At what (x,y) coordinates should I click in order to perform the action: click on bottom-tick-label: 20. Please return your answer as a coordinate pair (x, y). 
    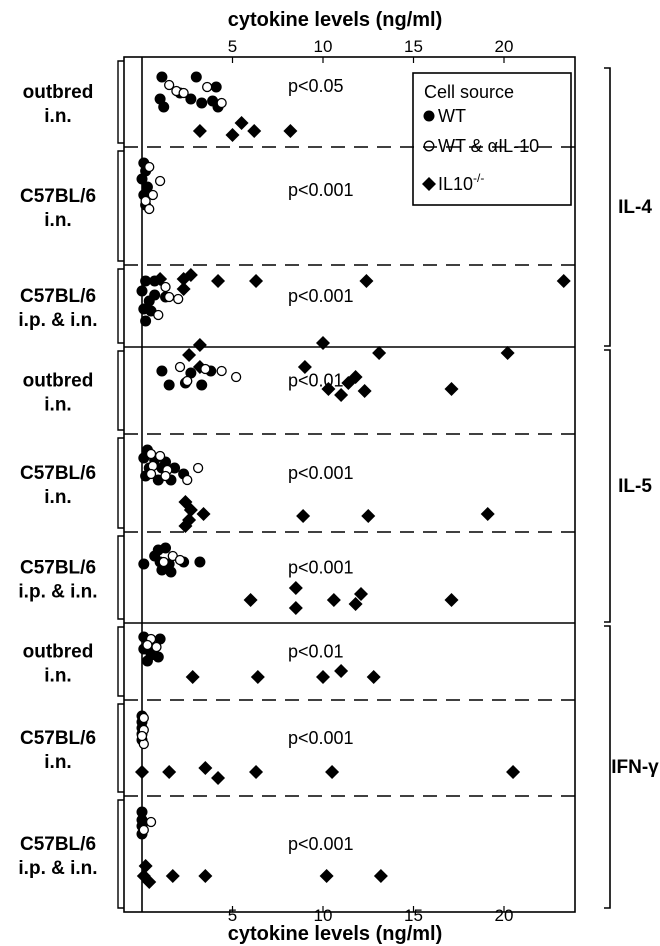
    Looking at the image, I should click on (504, 915).